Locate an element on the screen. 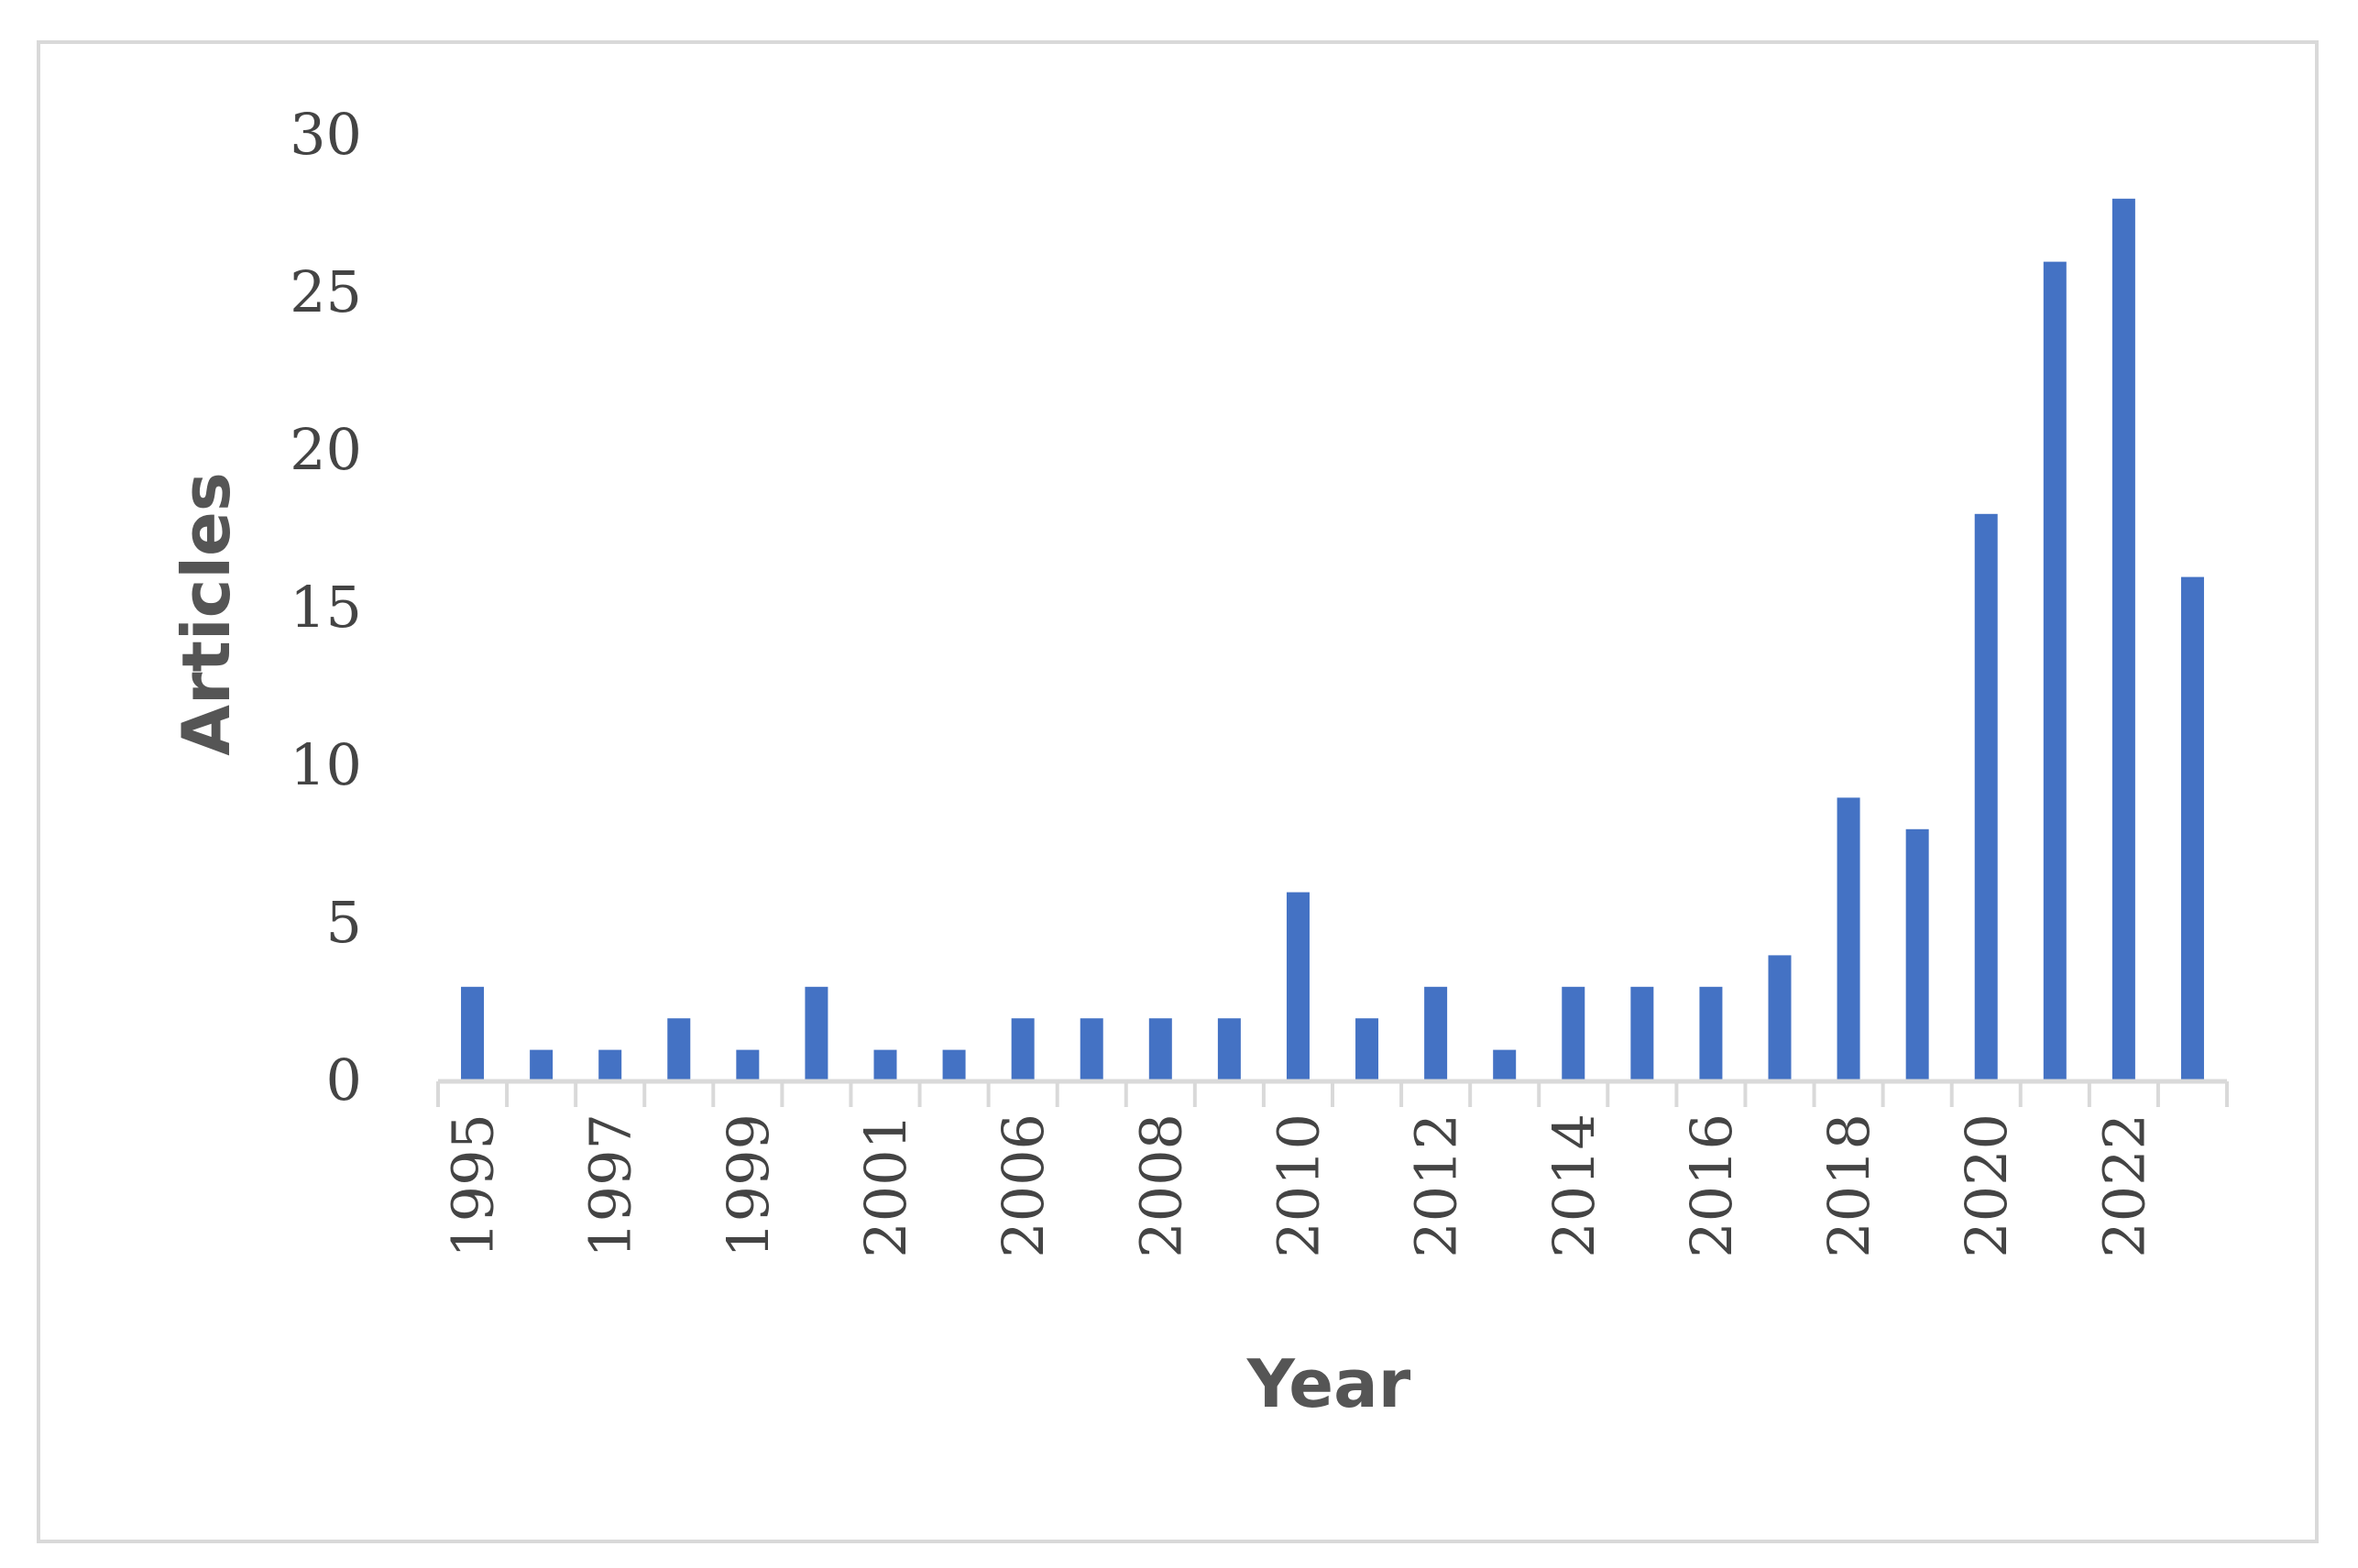 Image resolution: width=2358 pixels, height=1568 pixels. bar-2009 is located at coordinates (1229, 1049).